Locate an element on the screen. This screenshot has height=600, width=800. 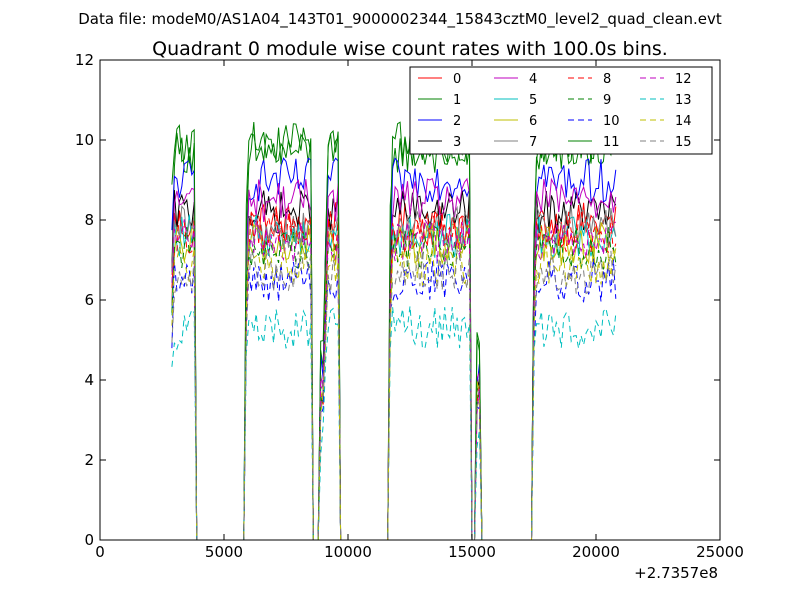
y-tick-label: 4 is located at coordinates (89, 380).